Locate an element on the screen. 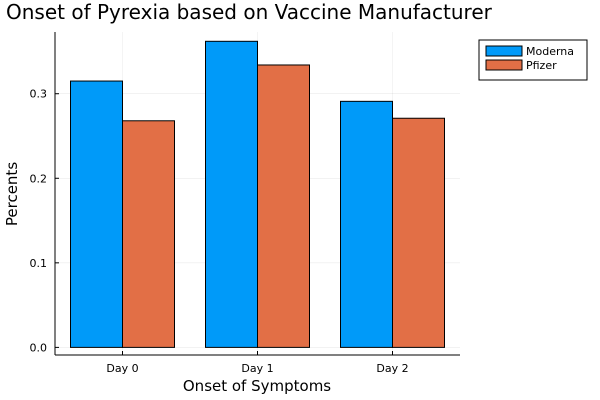 This screenshot has height=400, width=600. legend-label-moderna: Moderna is located at coordinates (550, 51).